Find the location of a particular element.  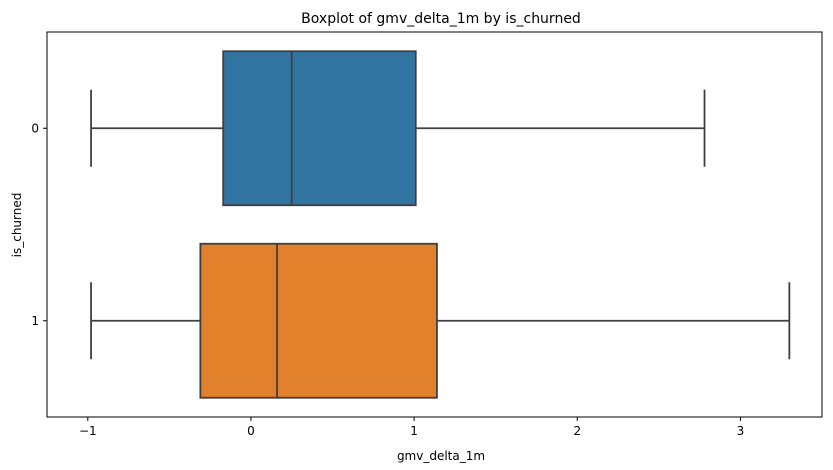

y-tick-label: 1 is located at coordinates (35, 321).